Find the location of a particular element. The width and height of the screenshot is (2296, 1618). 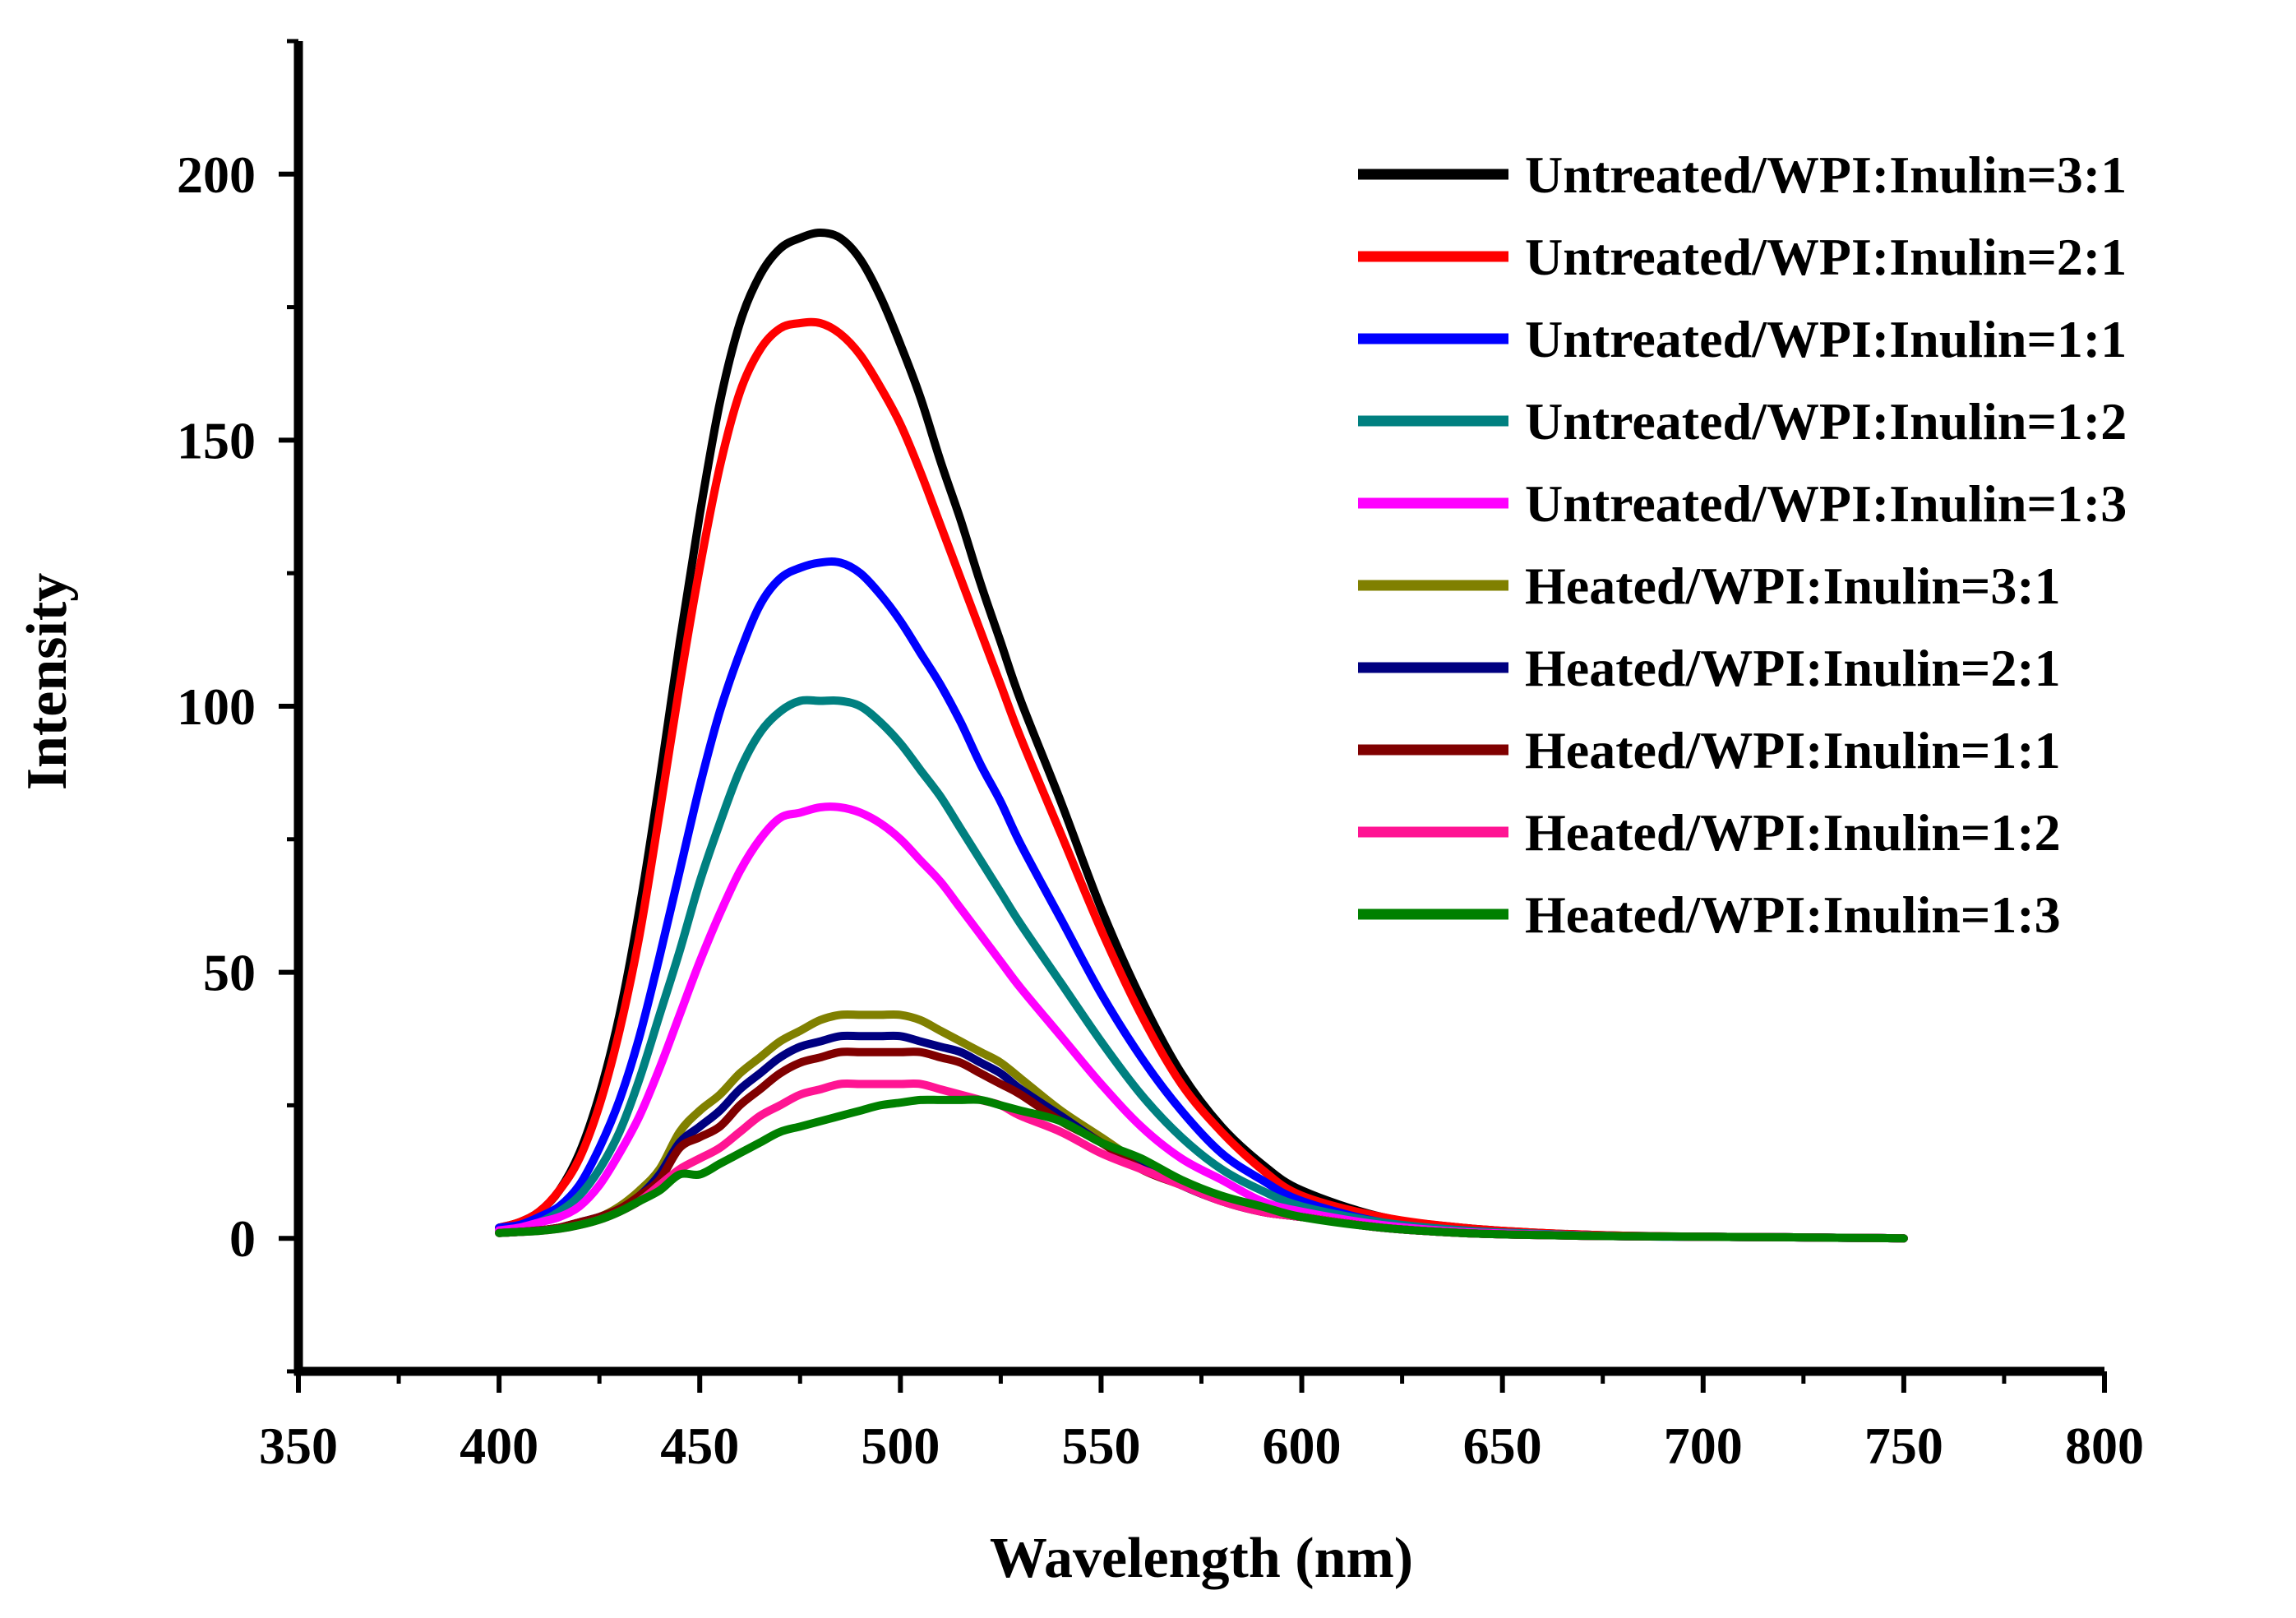

legend-label-8: Heated/WPI:Inulin=1:1 is located at coordinates (1793, 750).